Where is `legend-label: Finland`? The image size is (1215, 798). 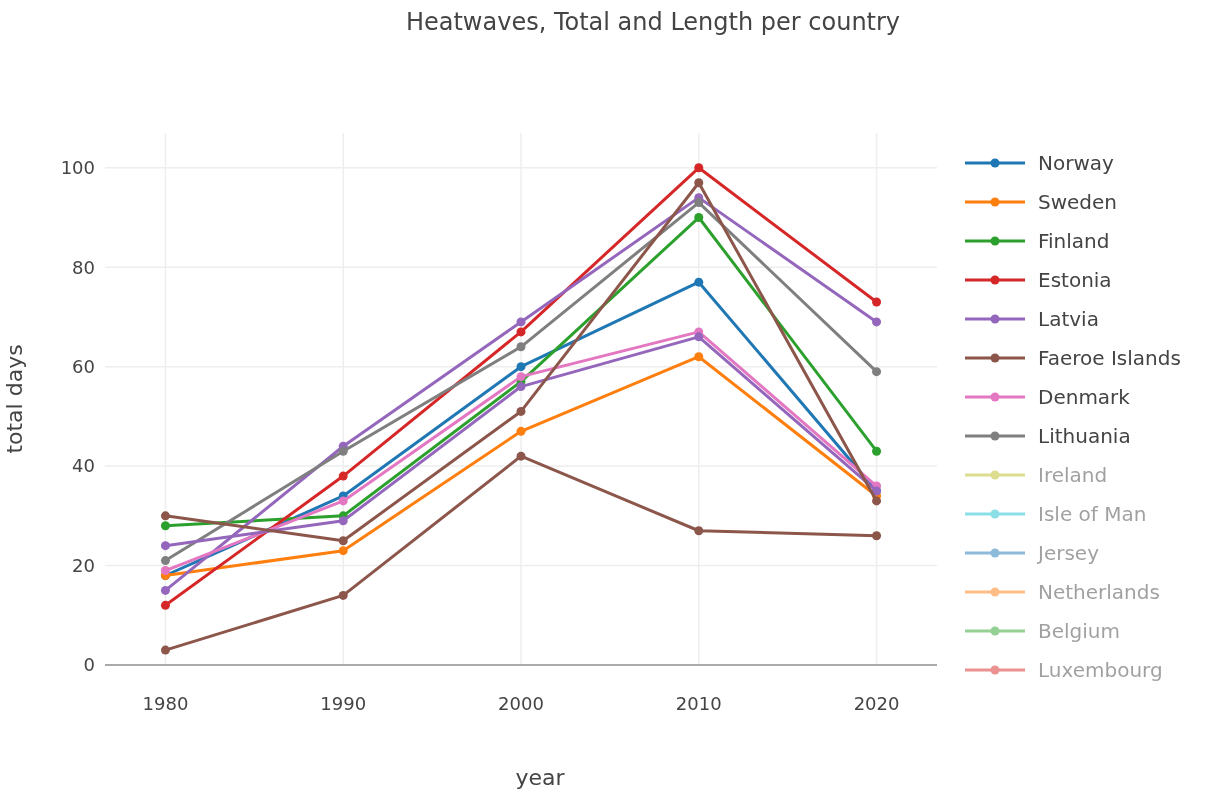
legend-label: Finland is located at coordinates (1074, 241).